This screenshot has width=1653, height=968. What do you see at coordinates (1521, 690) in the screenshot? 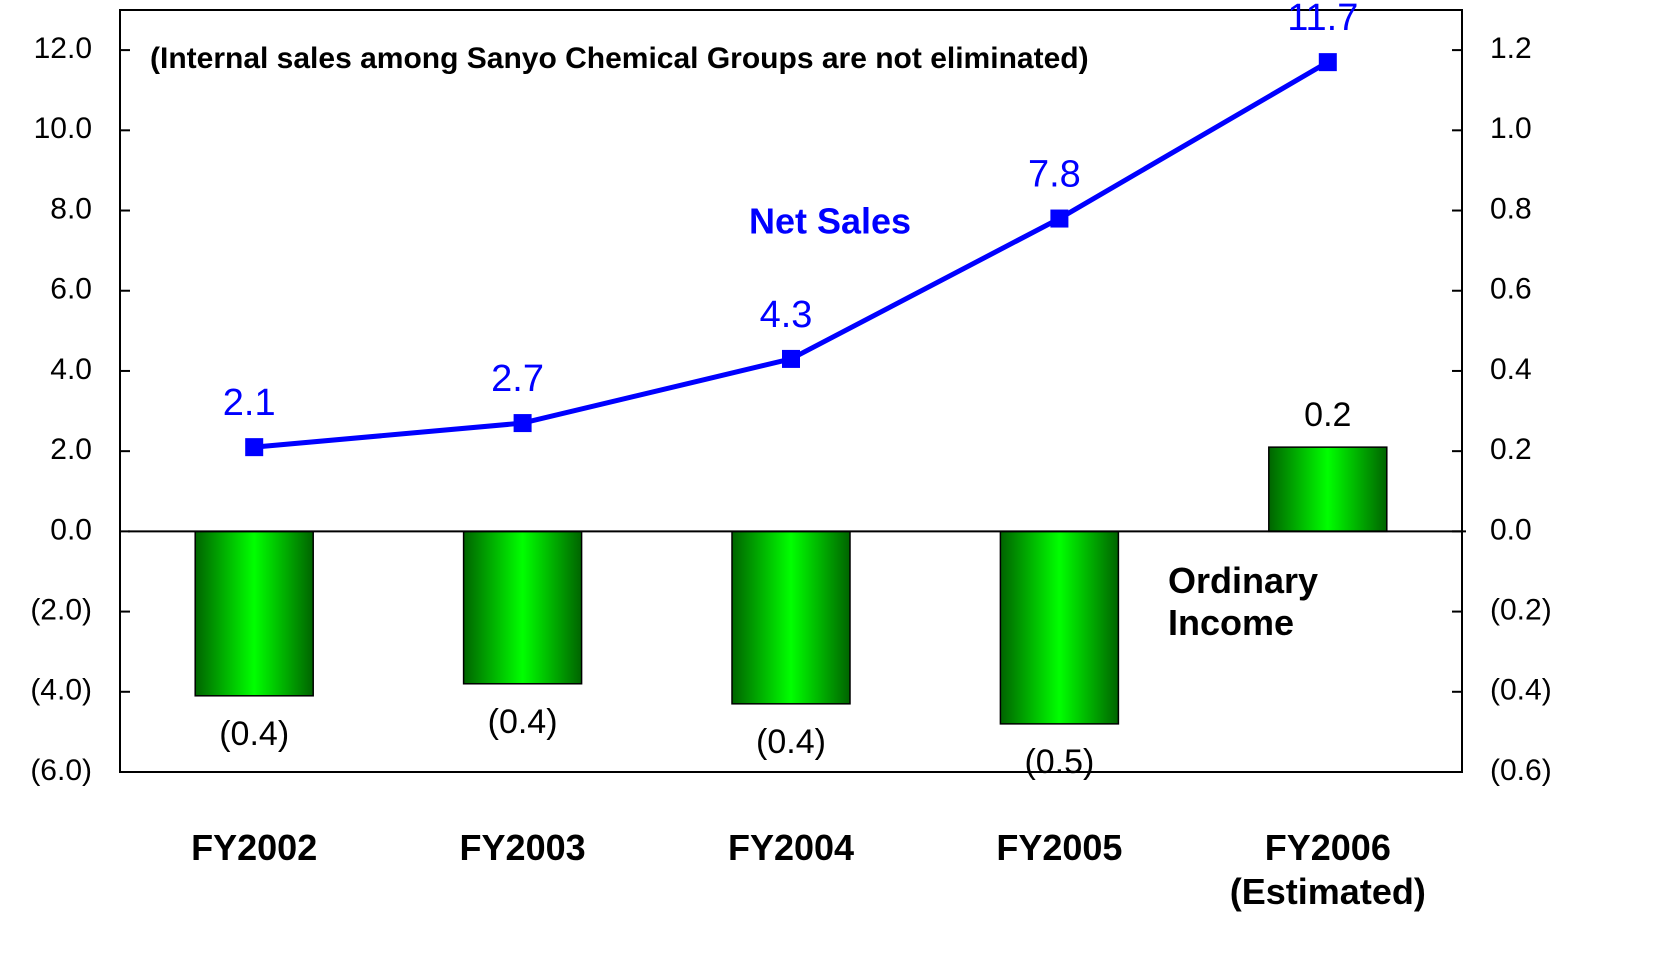
I see `y2-tick-label: (0.4)` at bounding box center [1521, 690].